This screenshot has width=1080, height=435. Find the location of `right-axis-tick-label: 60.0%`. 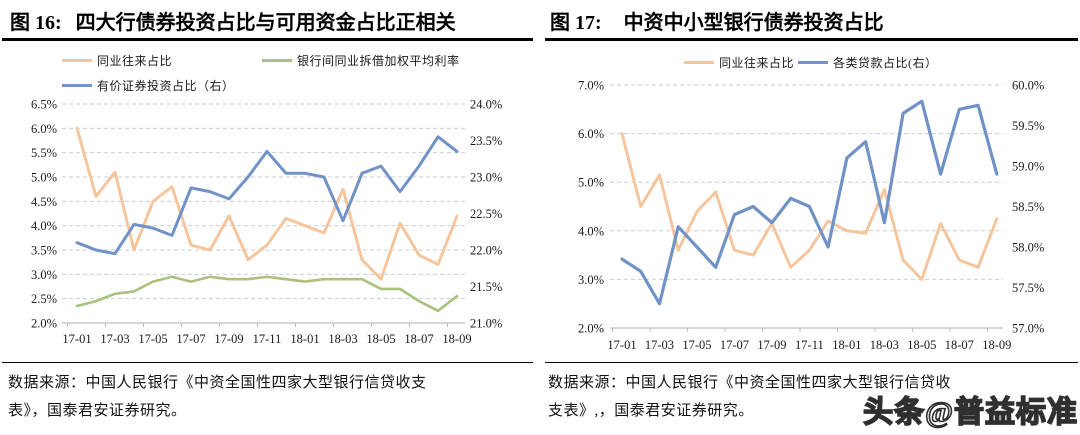

right-axis-tick-label: 60.0% is located at coordinates (1028, 86).